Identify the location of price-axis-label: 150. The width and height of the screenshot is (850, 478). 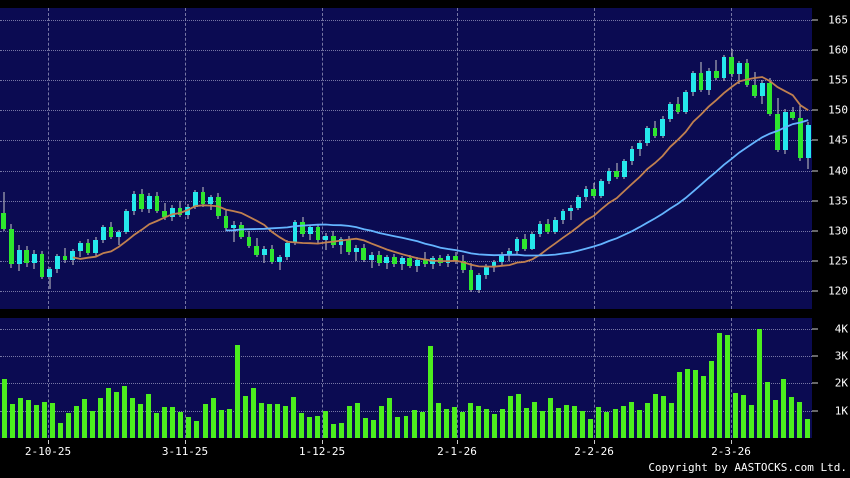
(838, 110).